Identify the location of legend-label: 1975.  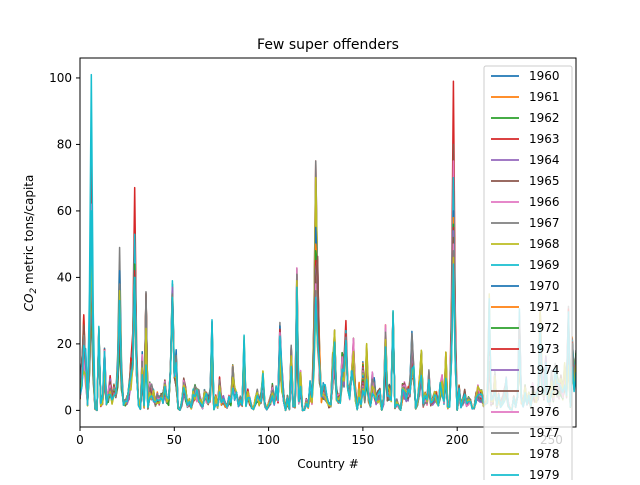
(544, 391).